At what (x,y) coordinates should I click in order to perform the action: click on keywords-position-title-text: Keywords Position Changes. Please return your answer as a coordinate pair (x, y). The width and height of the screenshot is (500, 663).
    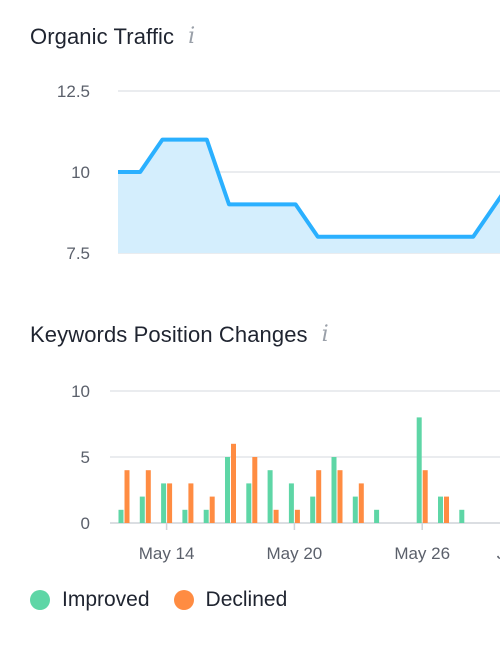
    Looking at the image, I should click on (169, 334).